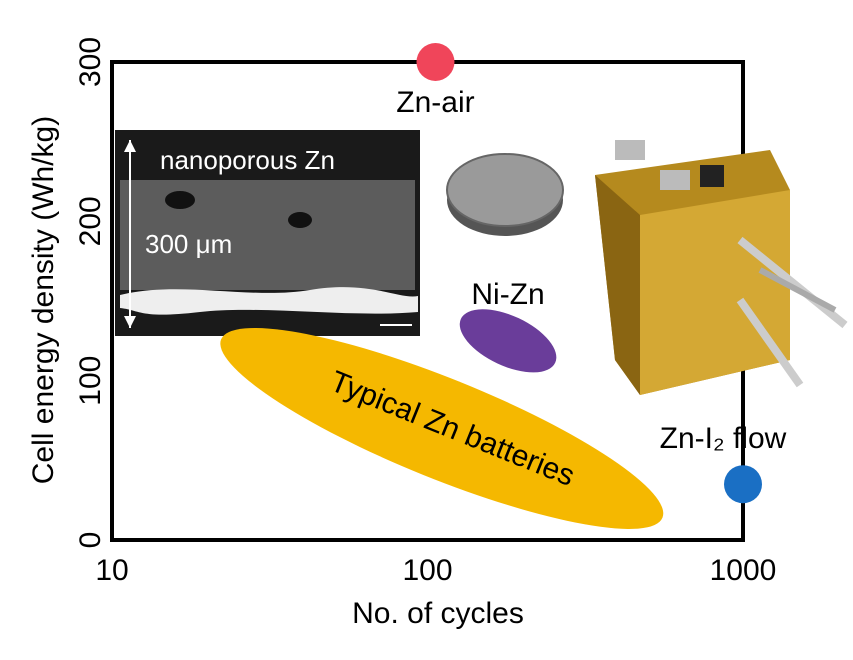 Image resolution: width=853 pixels, height=660 pixels. Describe the element at coordinates (723, 438) in the screenshot. I see `point-label: Zn-I₂ flow` at that location.